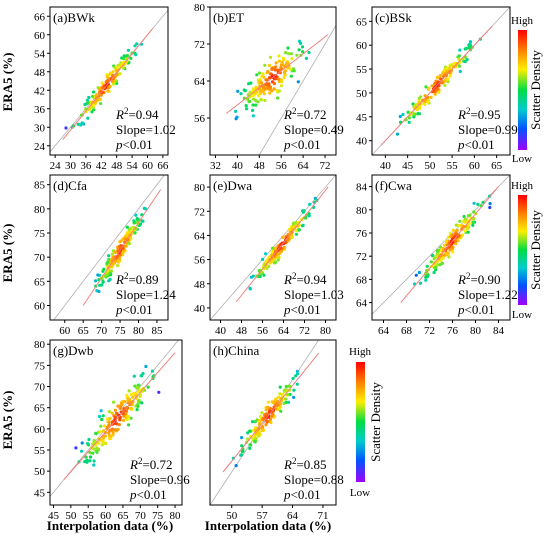 This screenshot has height=537, width=550. I want to click on plot-area, so click(273, 422).